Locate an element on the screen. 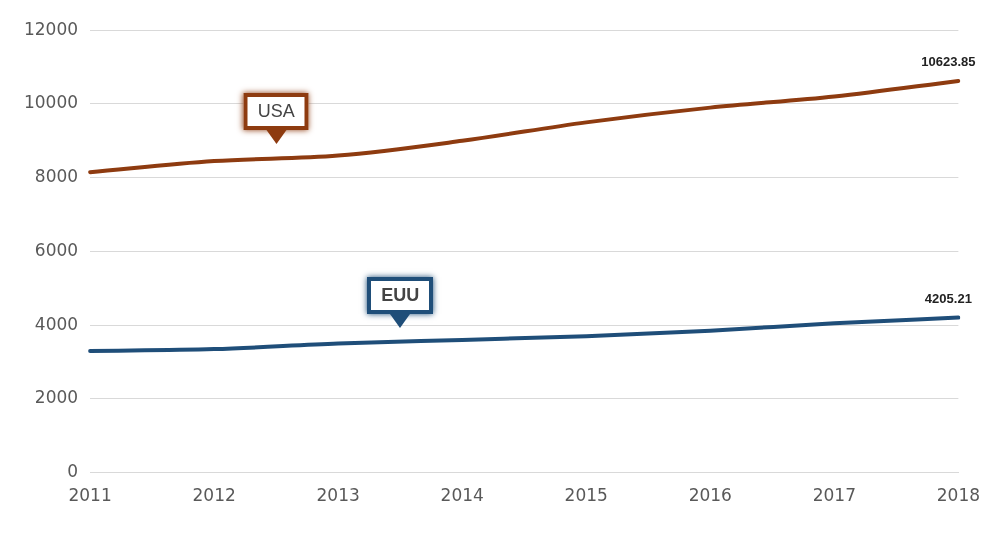 The width and height of the screenshot is (1002, 539). x-tick-label: 2013 is located at coordinates (338, 495).